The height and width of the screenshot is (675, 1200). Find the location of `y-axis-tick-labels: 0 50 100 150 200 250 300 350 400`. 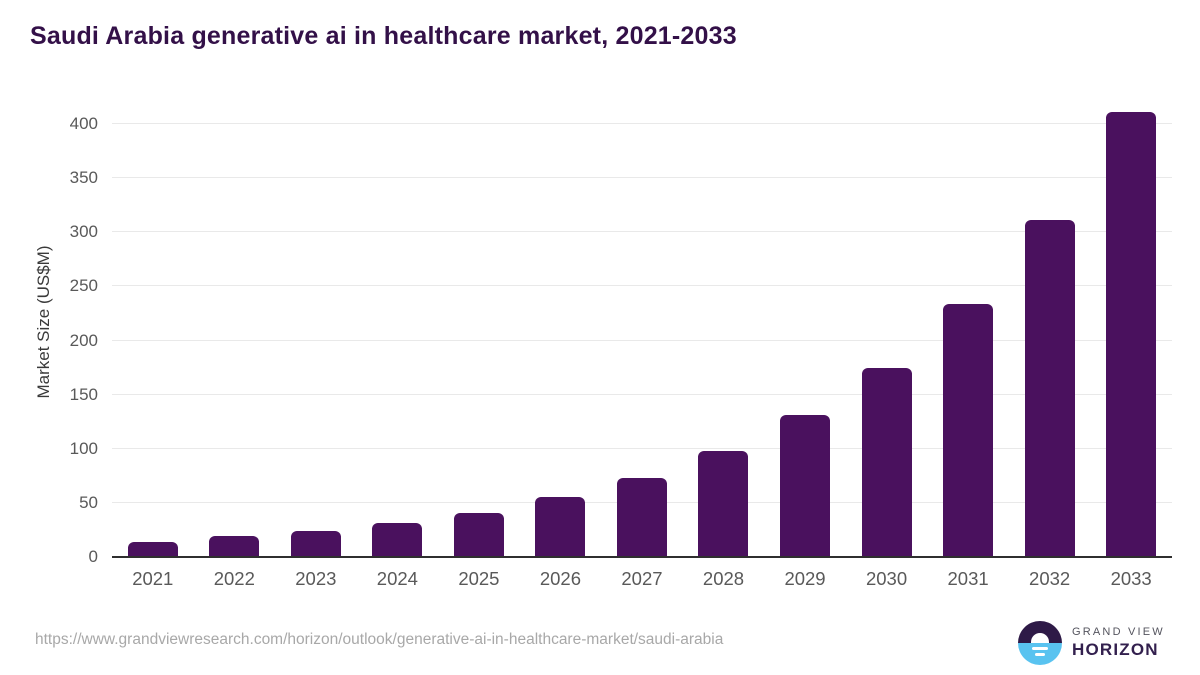

y-axis-tick-labels: 0 50 100 150 200 250 300 350 400 is located at coordinates (64, 340).